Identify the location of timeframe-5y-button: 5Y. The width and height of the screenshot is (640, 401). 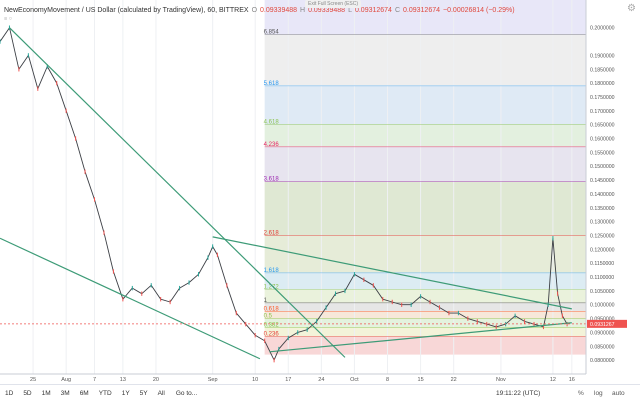
(143, 393).